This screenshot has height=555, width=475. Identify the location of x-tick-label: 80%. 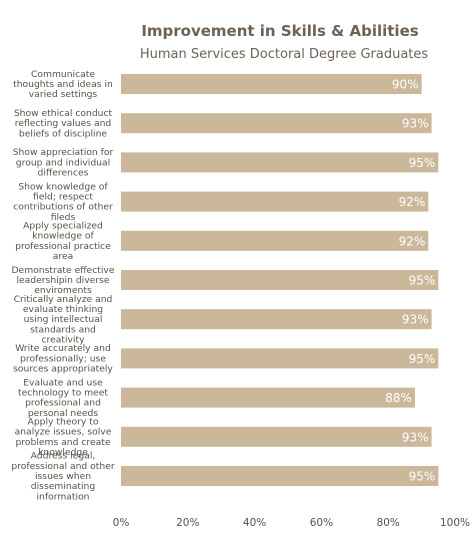
(388, 523).